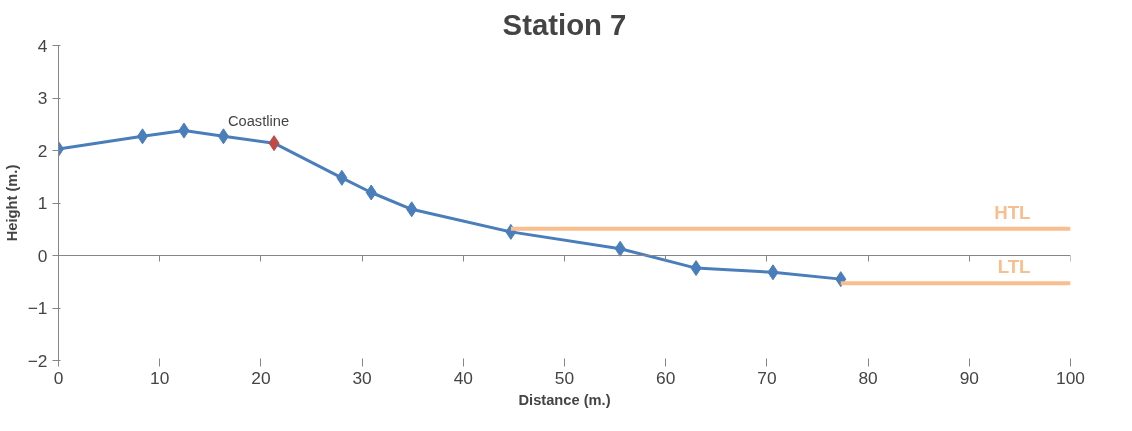 The height and width of the screenshot is (431, 1132). I want to click on y-axis-title: Height (m.), so click(11, 203).